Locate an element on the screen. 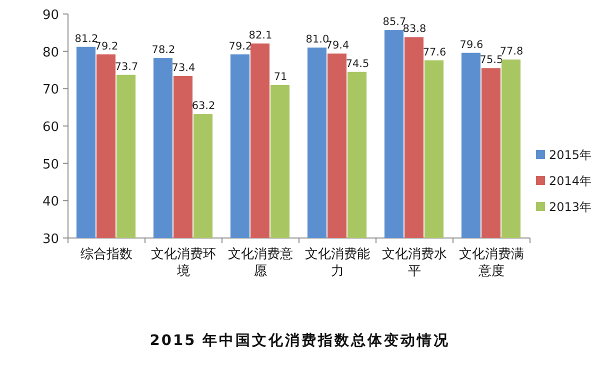  data-label: 79.6 is located at coordinates (472, 44).